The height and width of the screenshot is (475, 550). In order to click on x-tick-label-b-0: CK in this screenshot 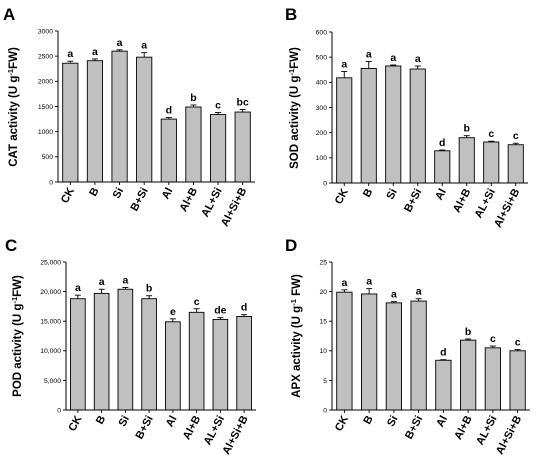, I will do `click(342, 197)`.